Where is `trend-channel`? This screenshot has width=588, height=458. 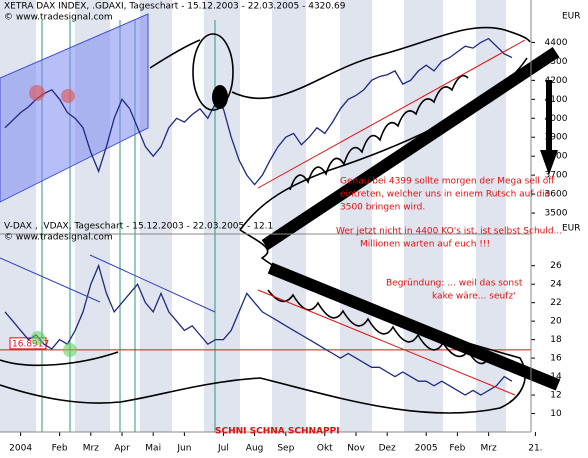 trend-channel is located at coordinates (74, 108).